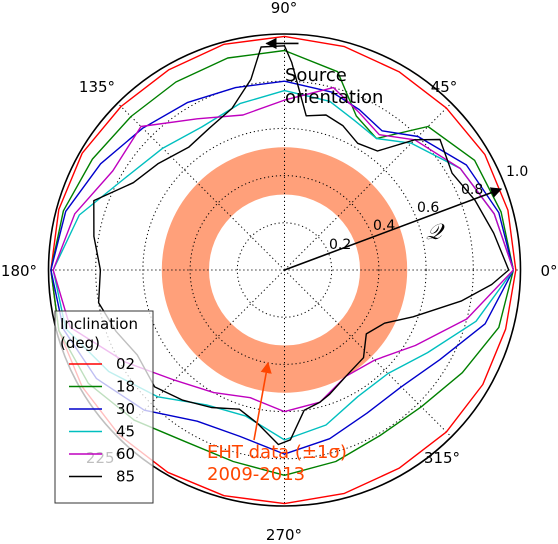  Describe the element at coordinates (444, 87) in the screenshot. I see `angle-tick-label: 45°` at that location.